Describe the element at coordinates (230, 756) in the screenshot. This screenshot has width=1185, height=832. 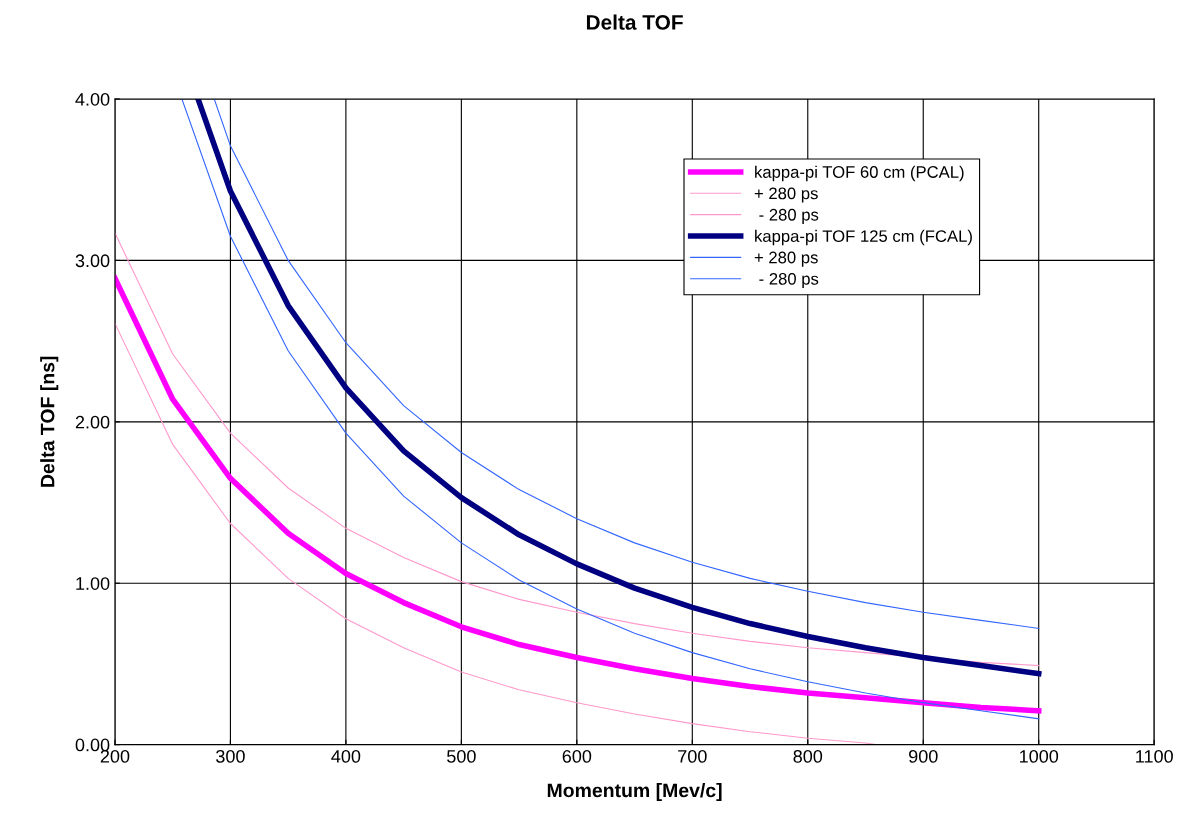
I see `x-tick-label: 300` at that location.